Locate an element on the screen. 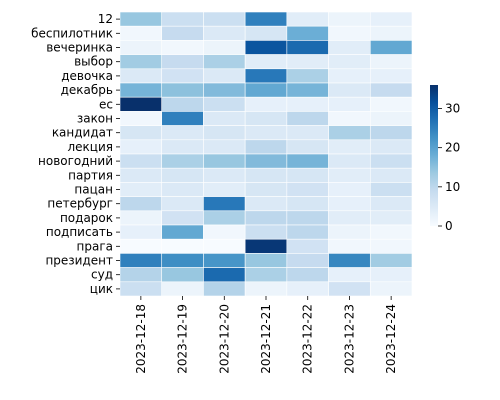  x-tick-label: 2023-12-22 is located at coordinates (308, 339).